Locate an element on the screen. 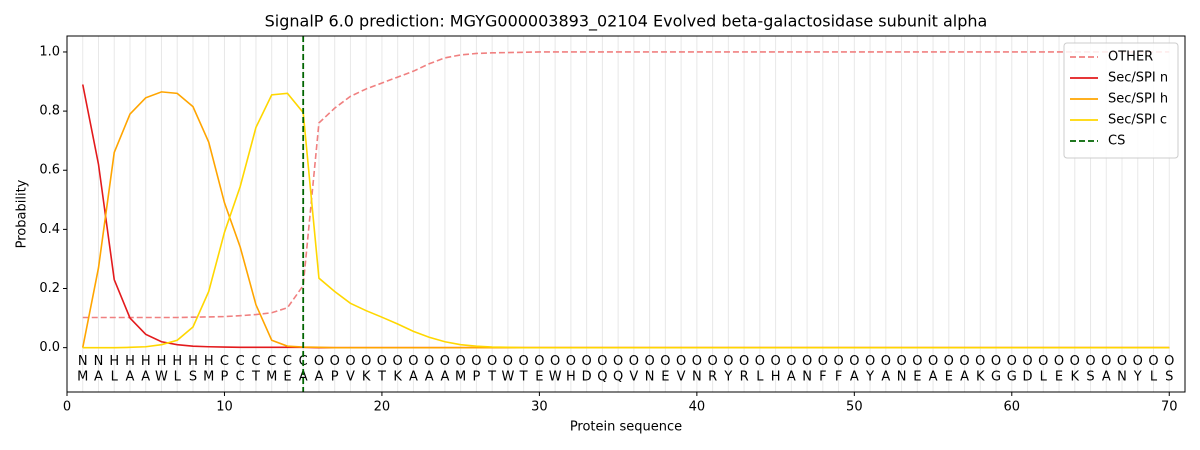 This screenshot has width=1200, height=450. residue: D is located at coordinates (1028, 377).